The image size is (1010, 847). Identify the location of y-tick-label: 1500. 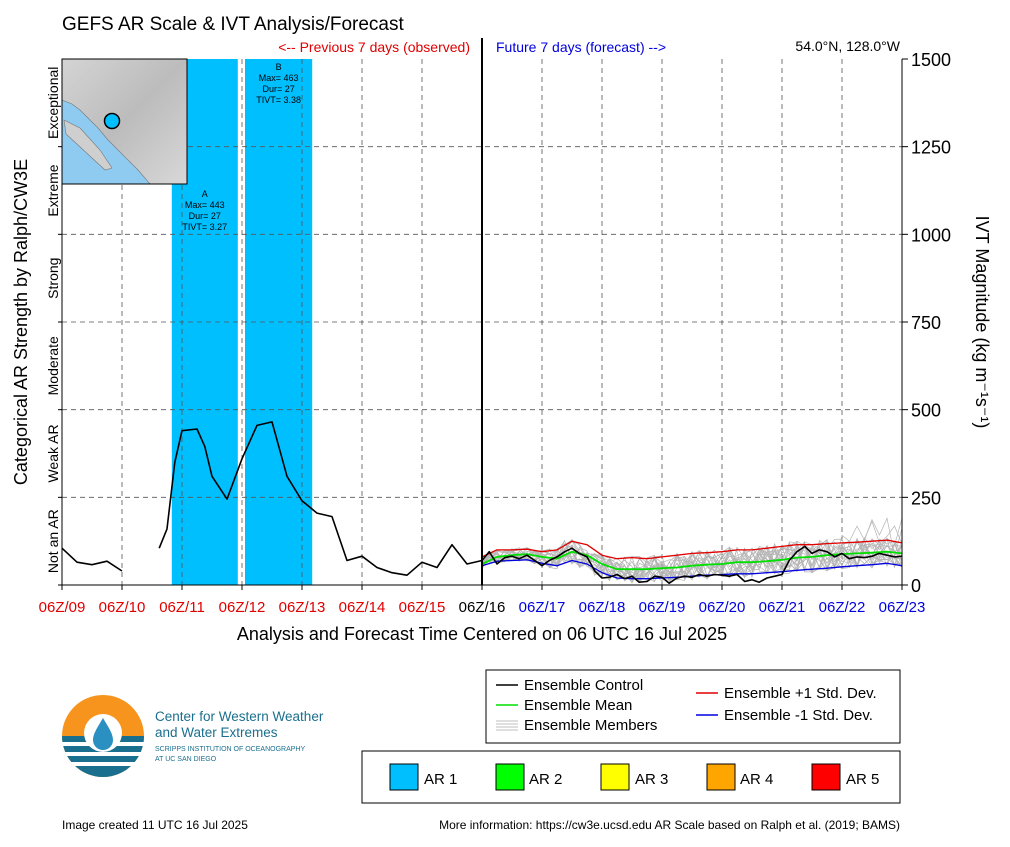
(931, 60).